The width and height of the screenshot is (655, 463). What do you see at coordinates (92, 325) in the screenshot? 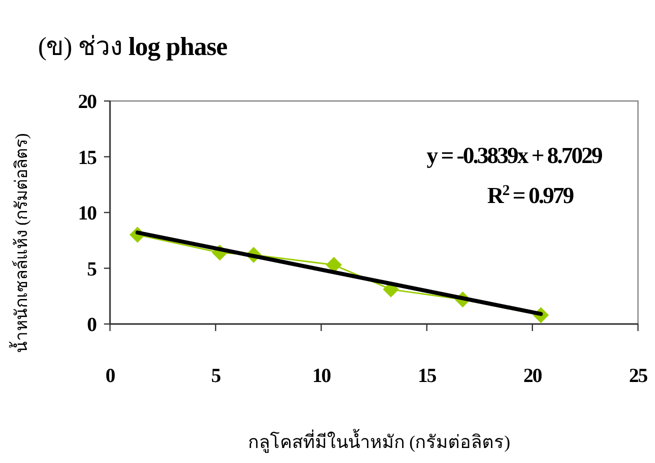
I see `y-tick-label: 0` at bounding box center [92, 325].